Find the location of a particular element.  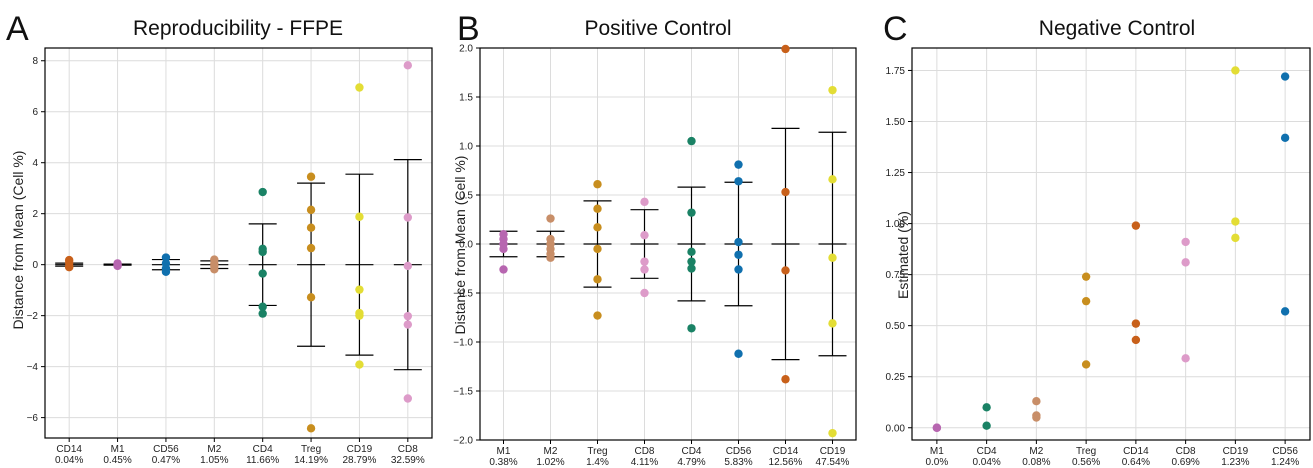

panel-c-xtick-sublabel: 1.24% is located at coordinates (1285, 462).